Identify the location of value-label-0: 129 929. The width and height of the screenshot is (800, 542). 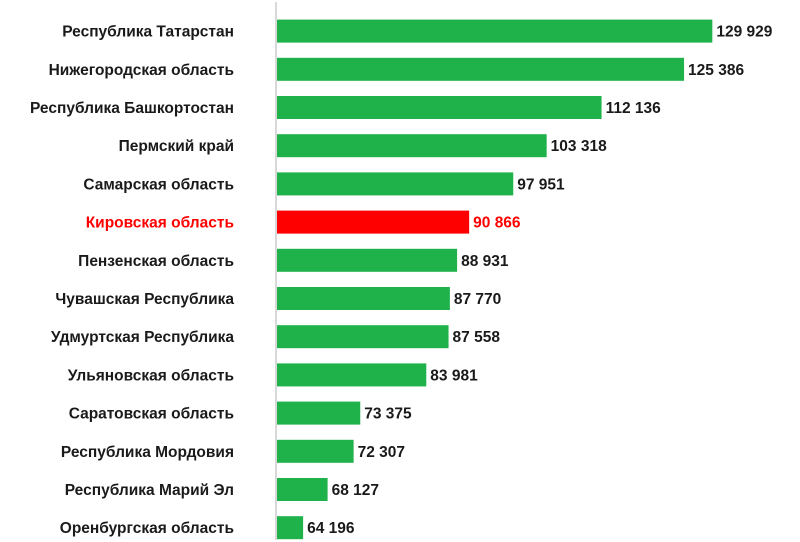
(744, 32).